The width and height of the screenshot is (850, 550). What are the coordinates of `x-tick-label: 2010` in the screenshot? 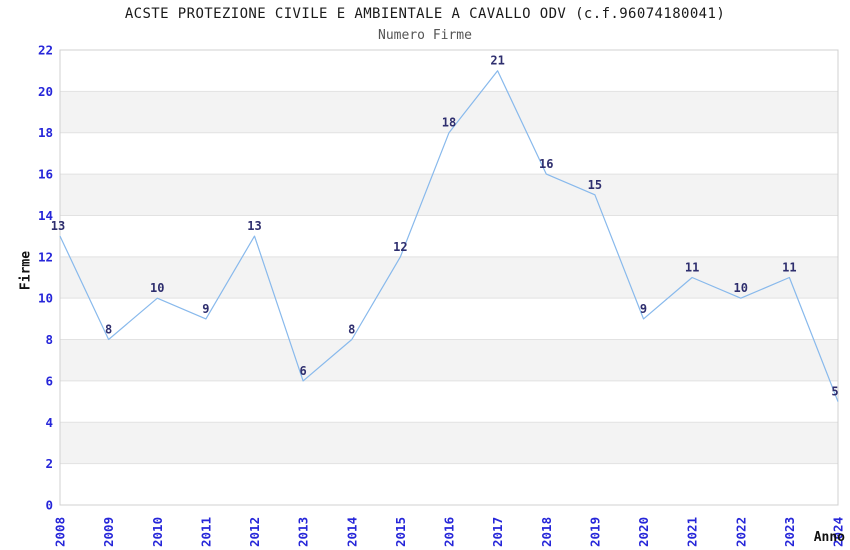 It's located at (157, 532).